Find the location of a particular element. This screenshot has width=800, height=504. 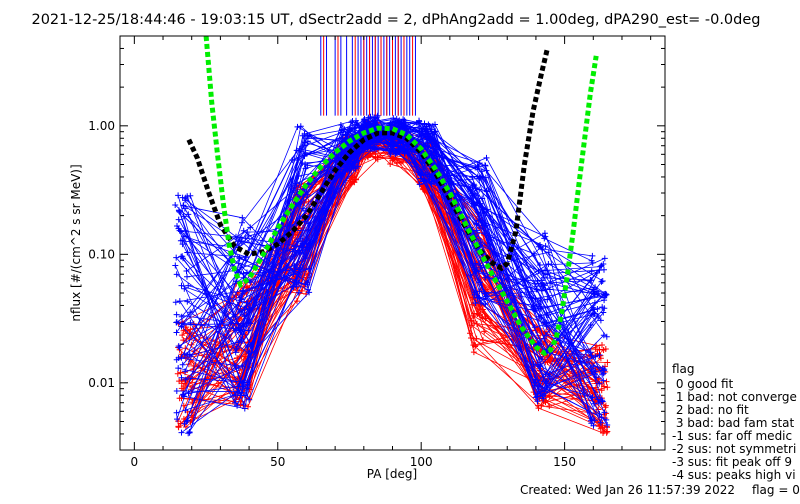

legend-item: 3 bad: bad fam stat is located at coordinates (733, 423).